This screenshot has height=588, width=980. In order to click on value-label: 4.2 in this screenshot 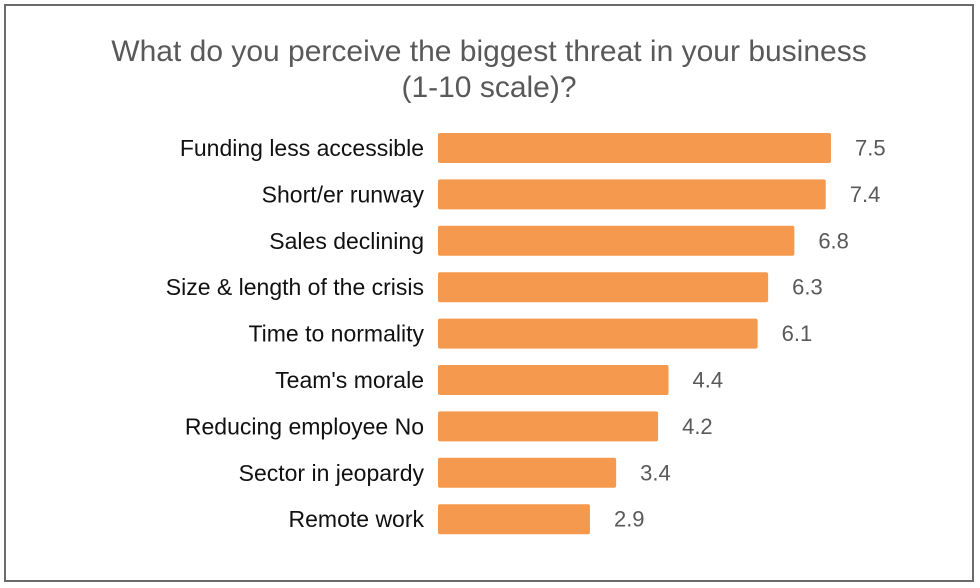, I will do `click(697, 426)`.